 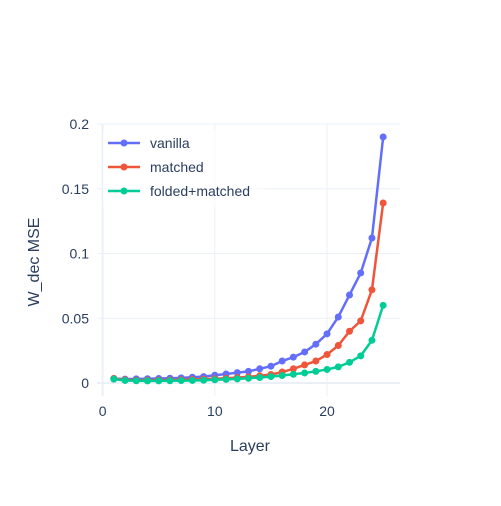 I want to click on y-tick-label: 0.1, so click(x=80, y=254).